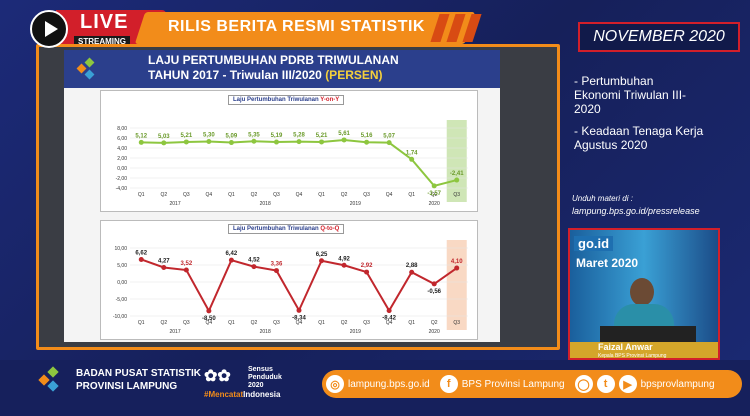 The image size is (750, 416). I want to click on chart-qtq-box, so click(289, 280).